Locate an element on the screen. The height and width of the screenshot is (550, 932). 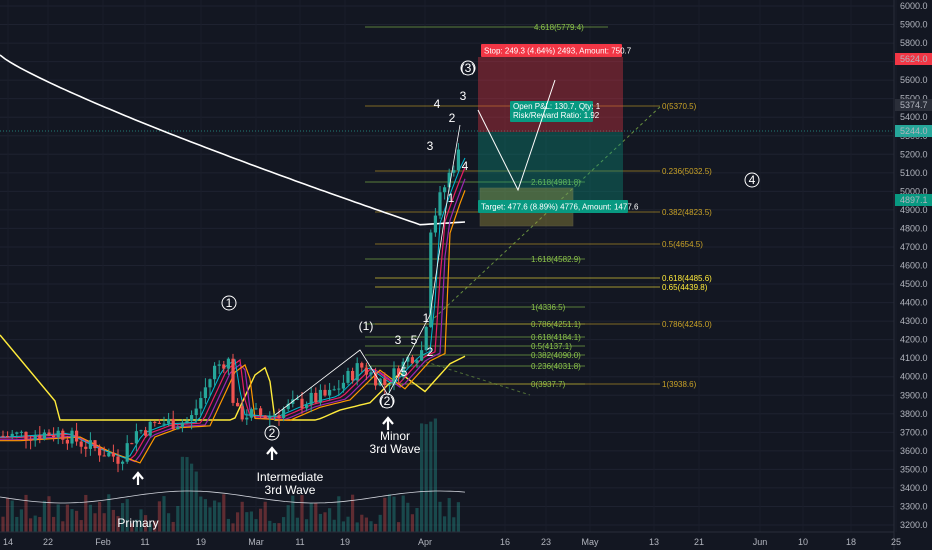
y-tick-label: 4700.0 is located at coordinates (914, 247).